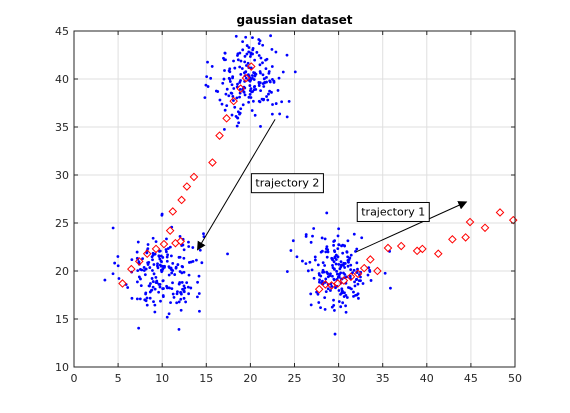 The image size is (570, 413). I want to click on x-tick-label: 50, so click(515, 378).